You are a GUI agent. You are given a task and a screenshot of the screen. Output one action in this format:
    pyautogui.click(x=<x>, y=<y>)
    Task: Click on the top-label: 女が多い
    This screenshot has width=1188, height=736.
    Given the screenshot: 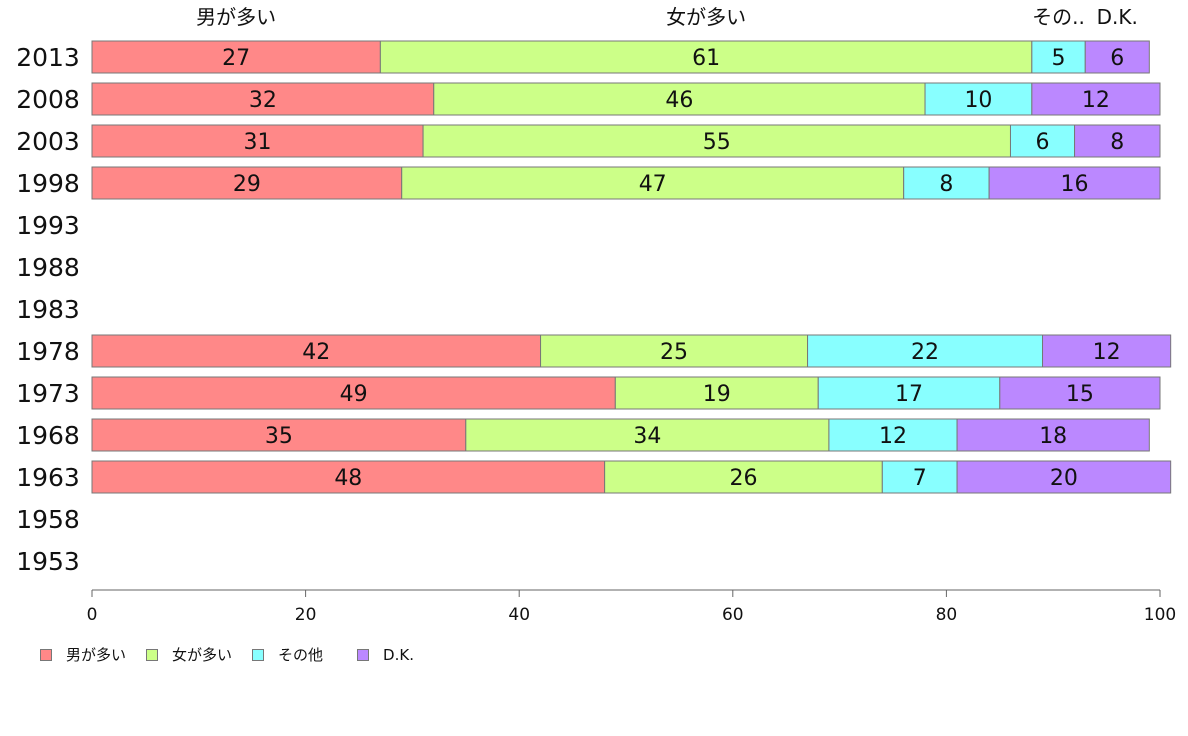 What is the action you would take?
    pyautogui.click(x=706, y=17)
    